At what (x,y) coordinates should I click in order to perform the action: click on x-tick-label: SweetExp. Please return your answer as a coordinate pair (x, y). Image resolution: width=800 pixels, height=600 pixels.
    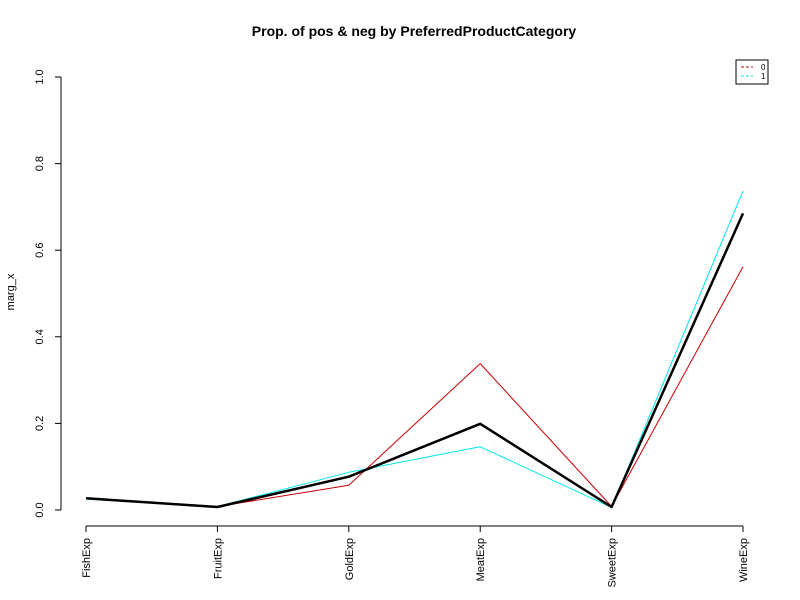
    Looking at the image, I should click on (613, 563).